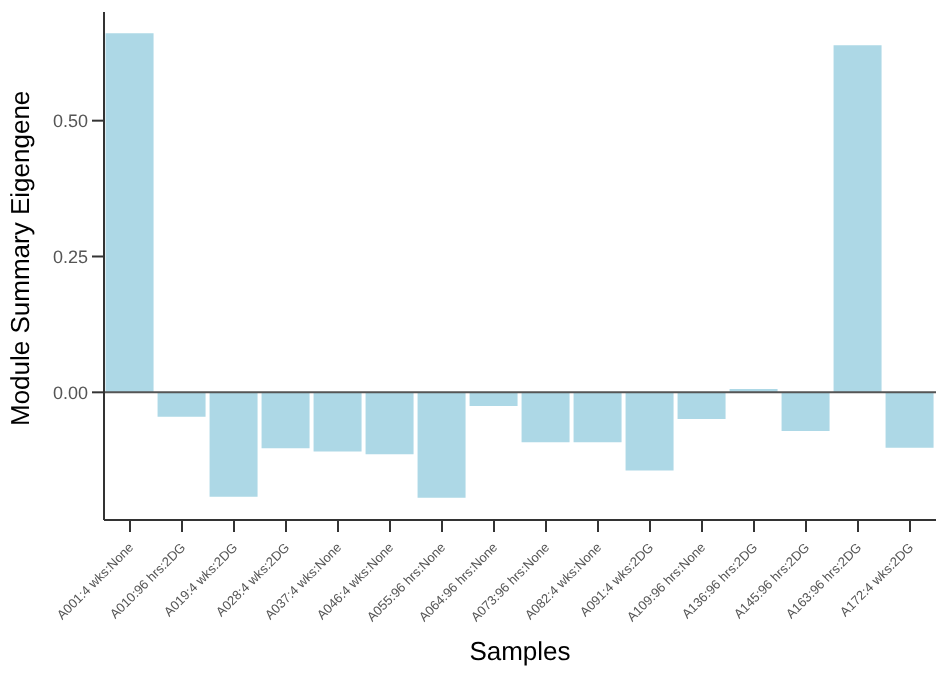 This screenshot has height=676, width=948. I want to click on y-tick-label: 0.25, so click(70, 256).